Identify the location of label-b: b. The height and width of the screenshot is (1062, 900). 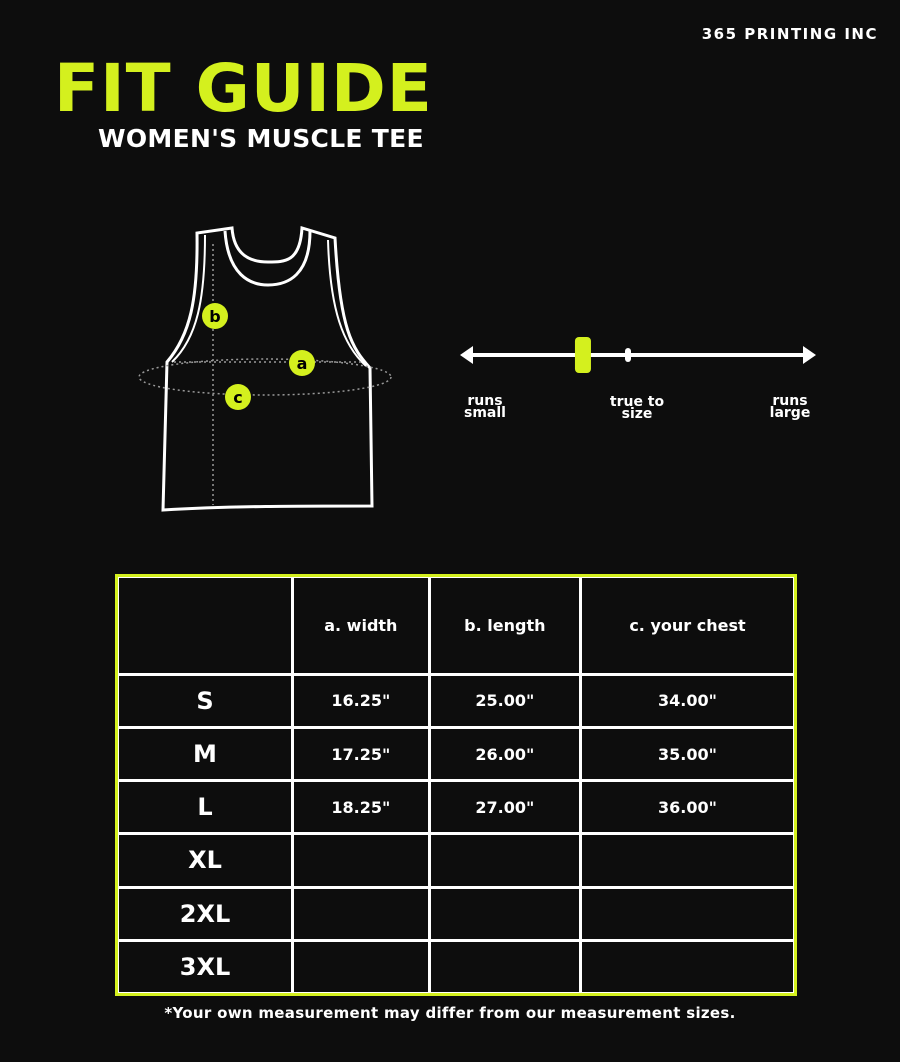
(214, 316).